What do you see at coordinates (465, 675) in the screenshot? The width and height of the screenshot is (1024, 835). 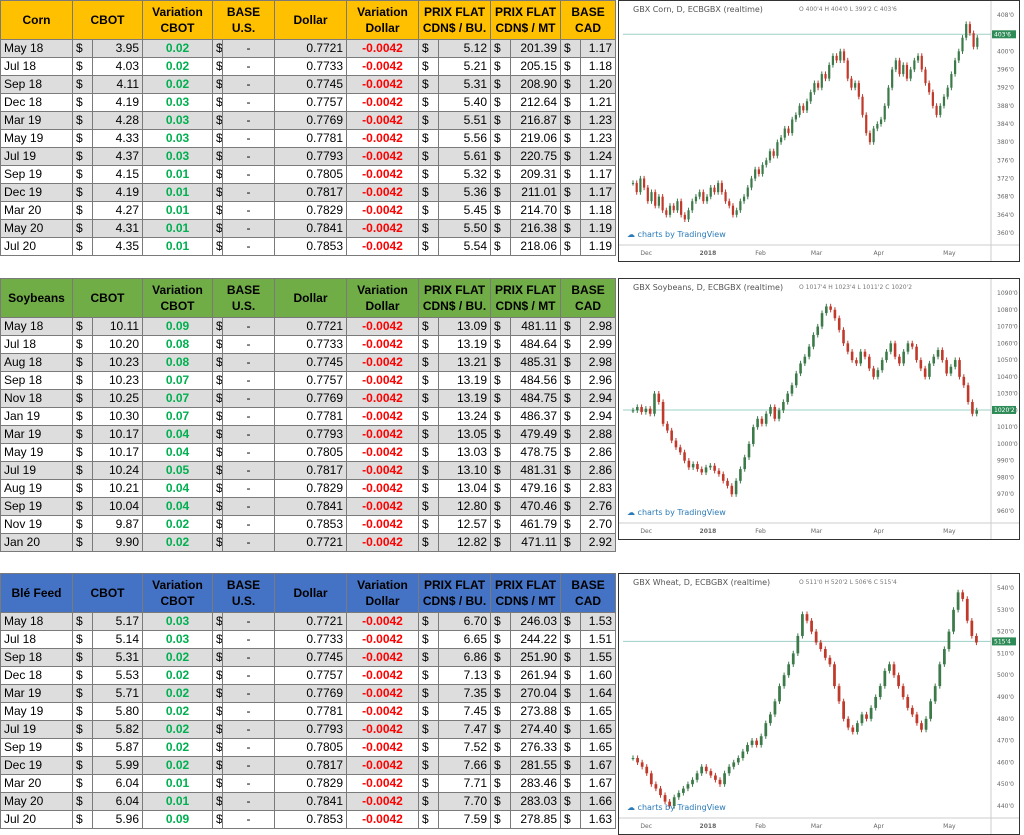 I see `flat-price-bu: 7.13` at bounding box center [465, 675].